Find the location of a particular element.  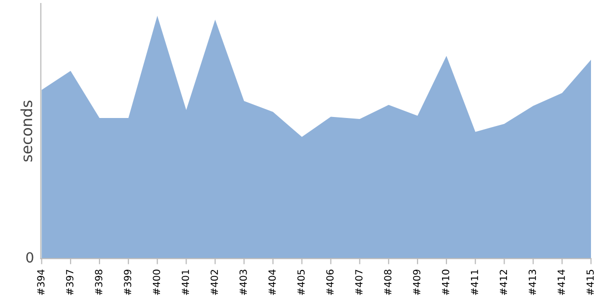

x-tick-label: #403 is located at coordinates (243, 282).